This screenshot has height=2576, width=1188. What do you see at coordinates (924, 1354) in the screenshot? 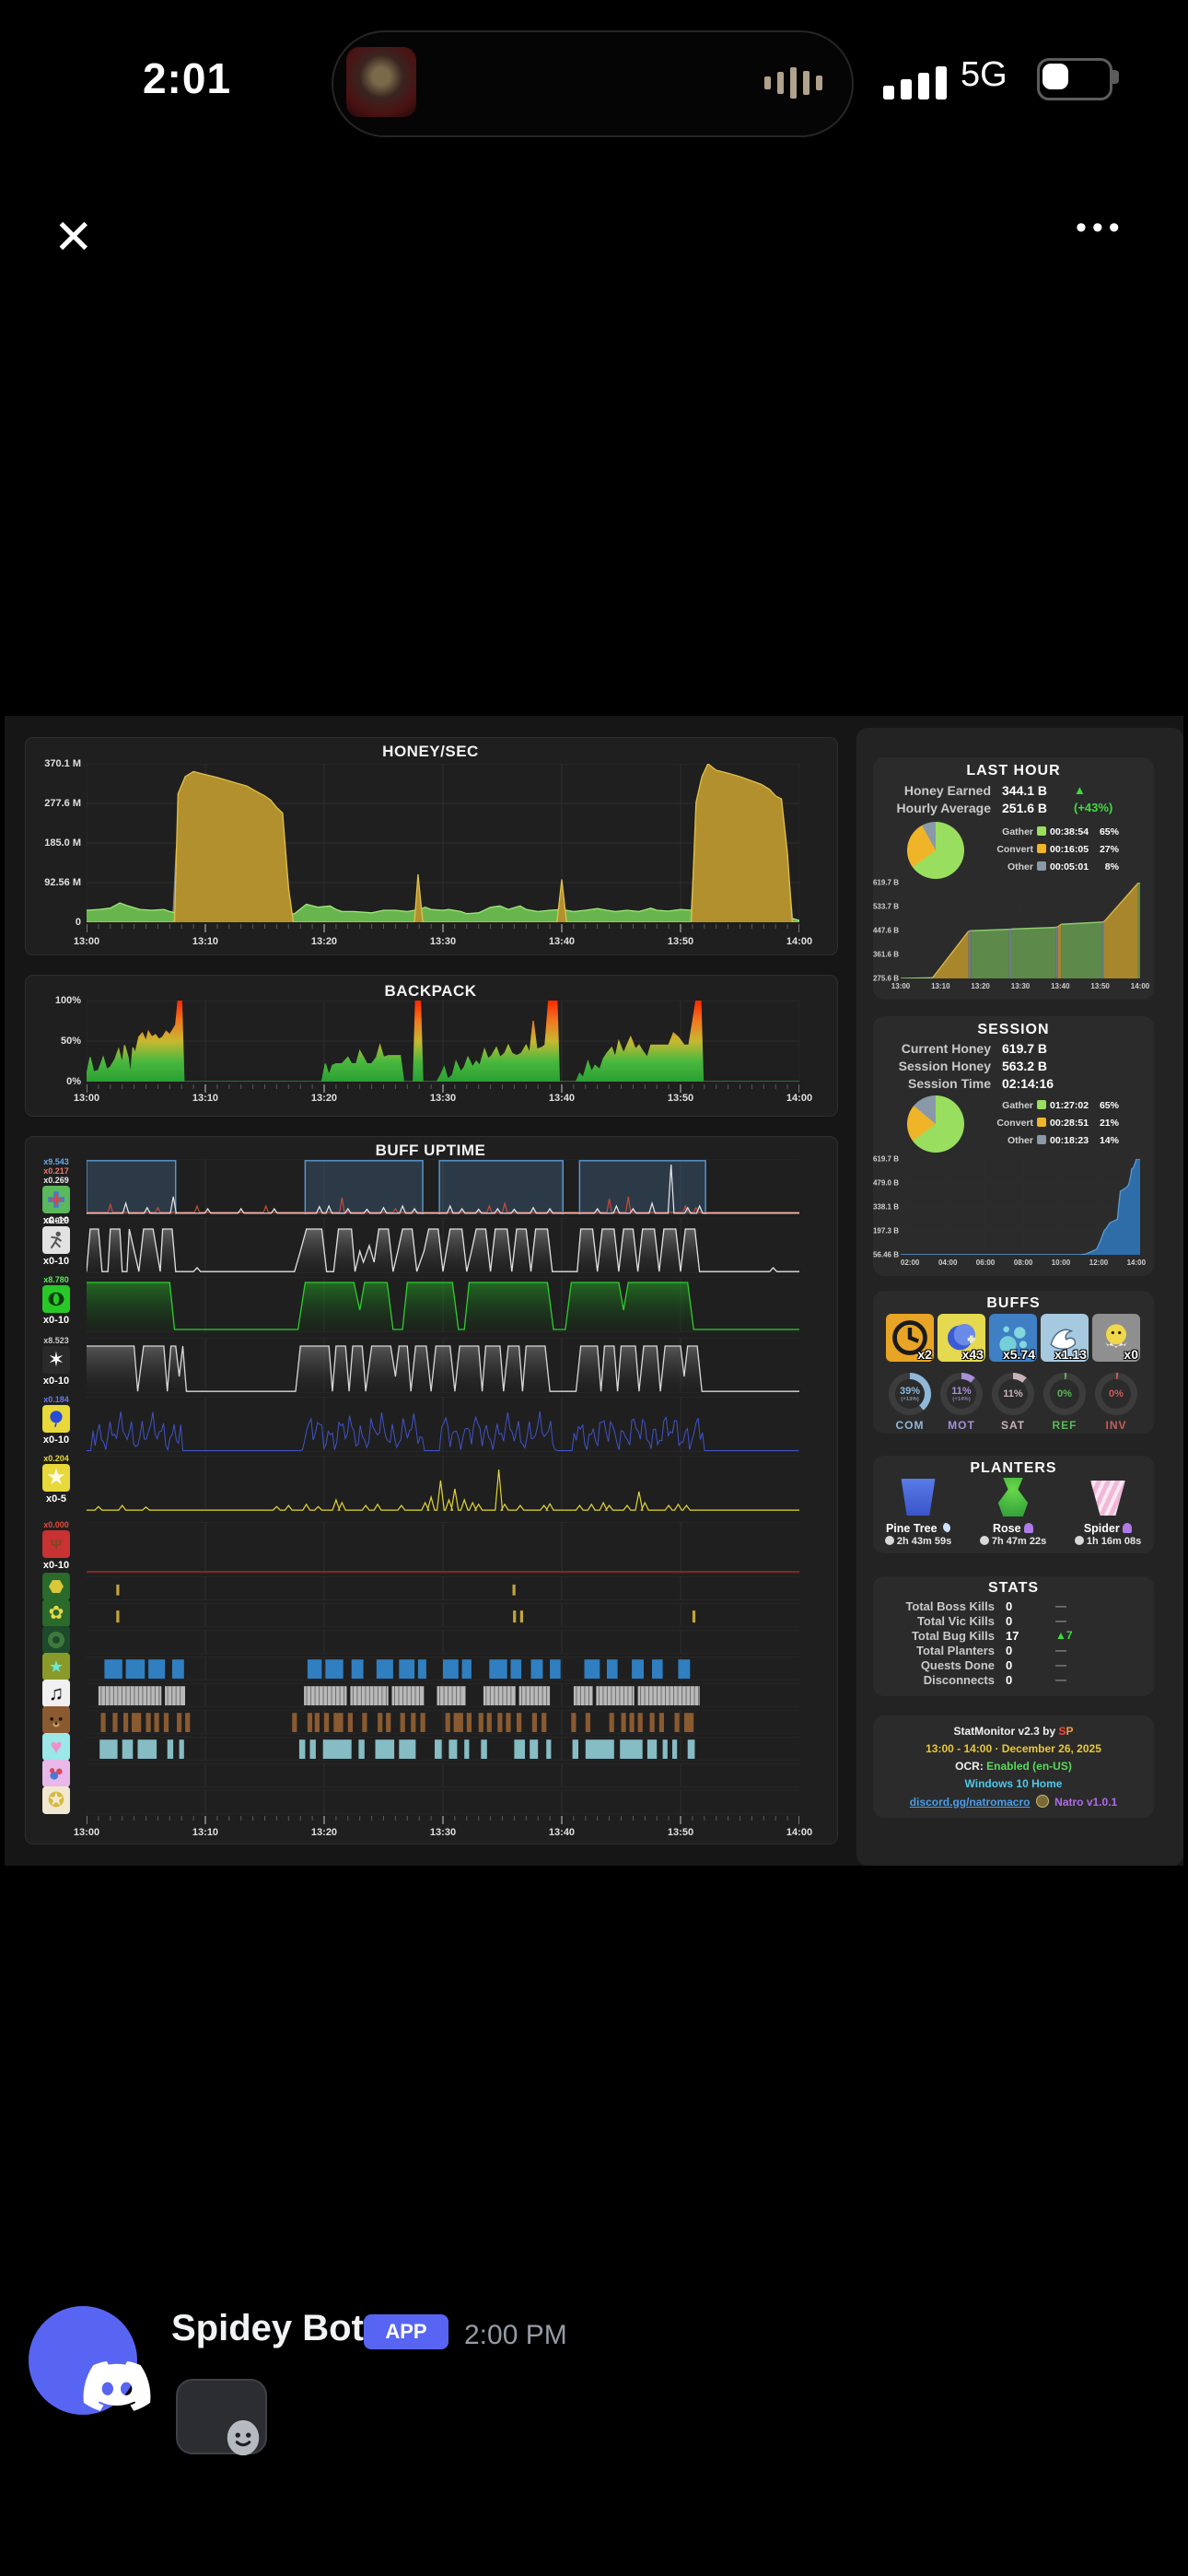
I see `buff-multiplier: x2` at bounding box center [924, 1354].